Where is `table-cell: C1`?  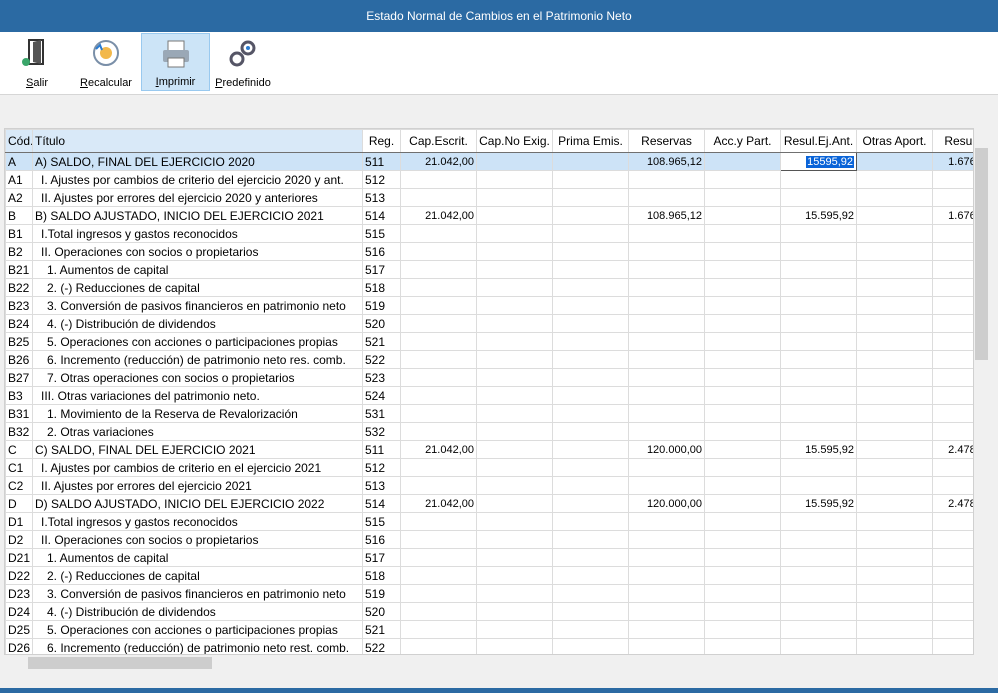
table-cell: C1 is located at coordinates (19, 467).